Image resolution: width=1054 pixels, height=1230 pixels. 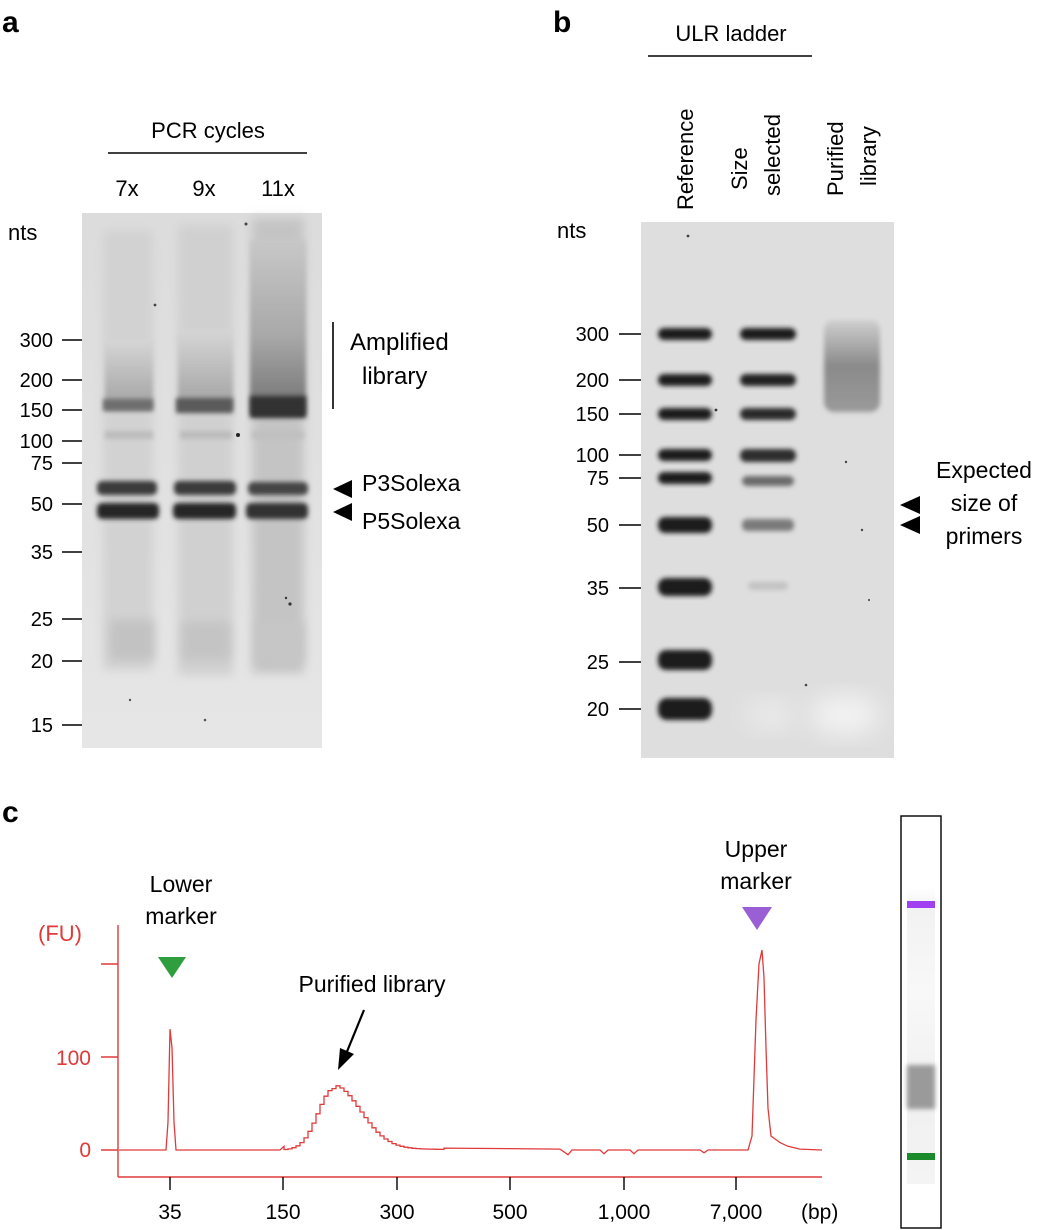 I want to click on lane-label-purified: Purified, so click(x=835, y=158).